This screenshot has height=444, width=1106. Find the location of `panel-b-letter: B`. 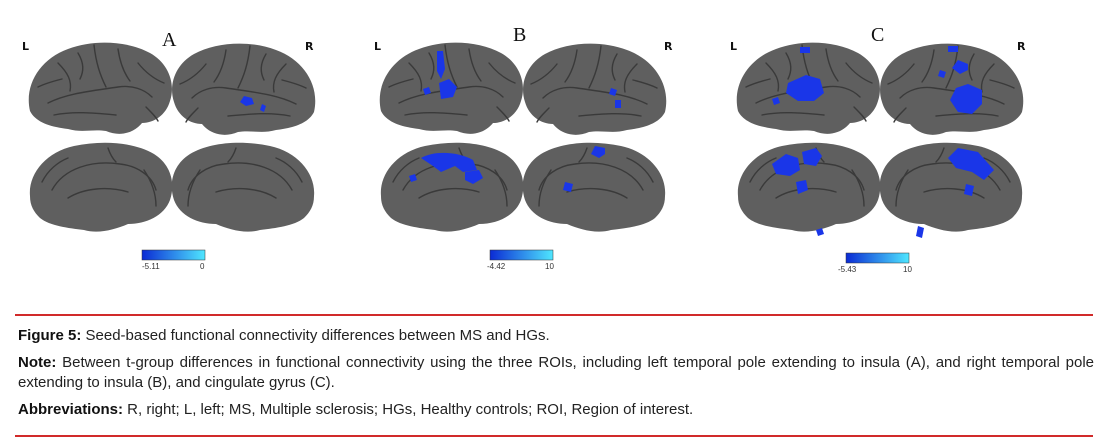

panel-b-letter: B is located at coordinates (519, 35).